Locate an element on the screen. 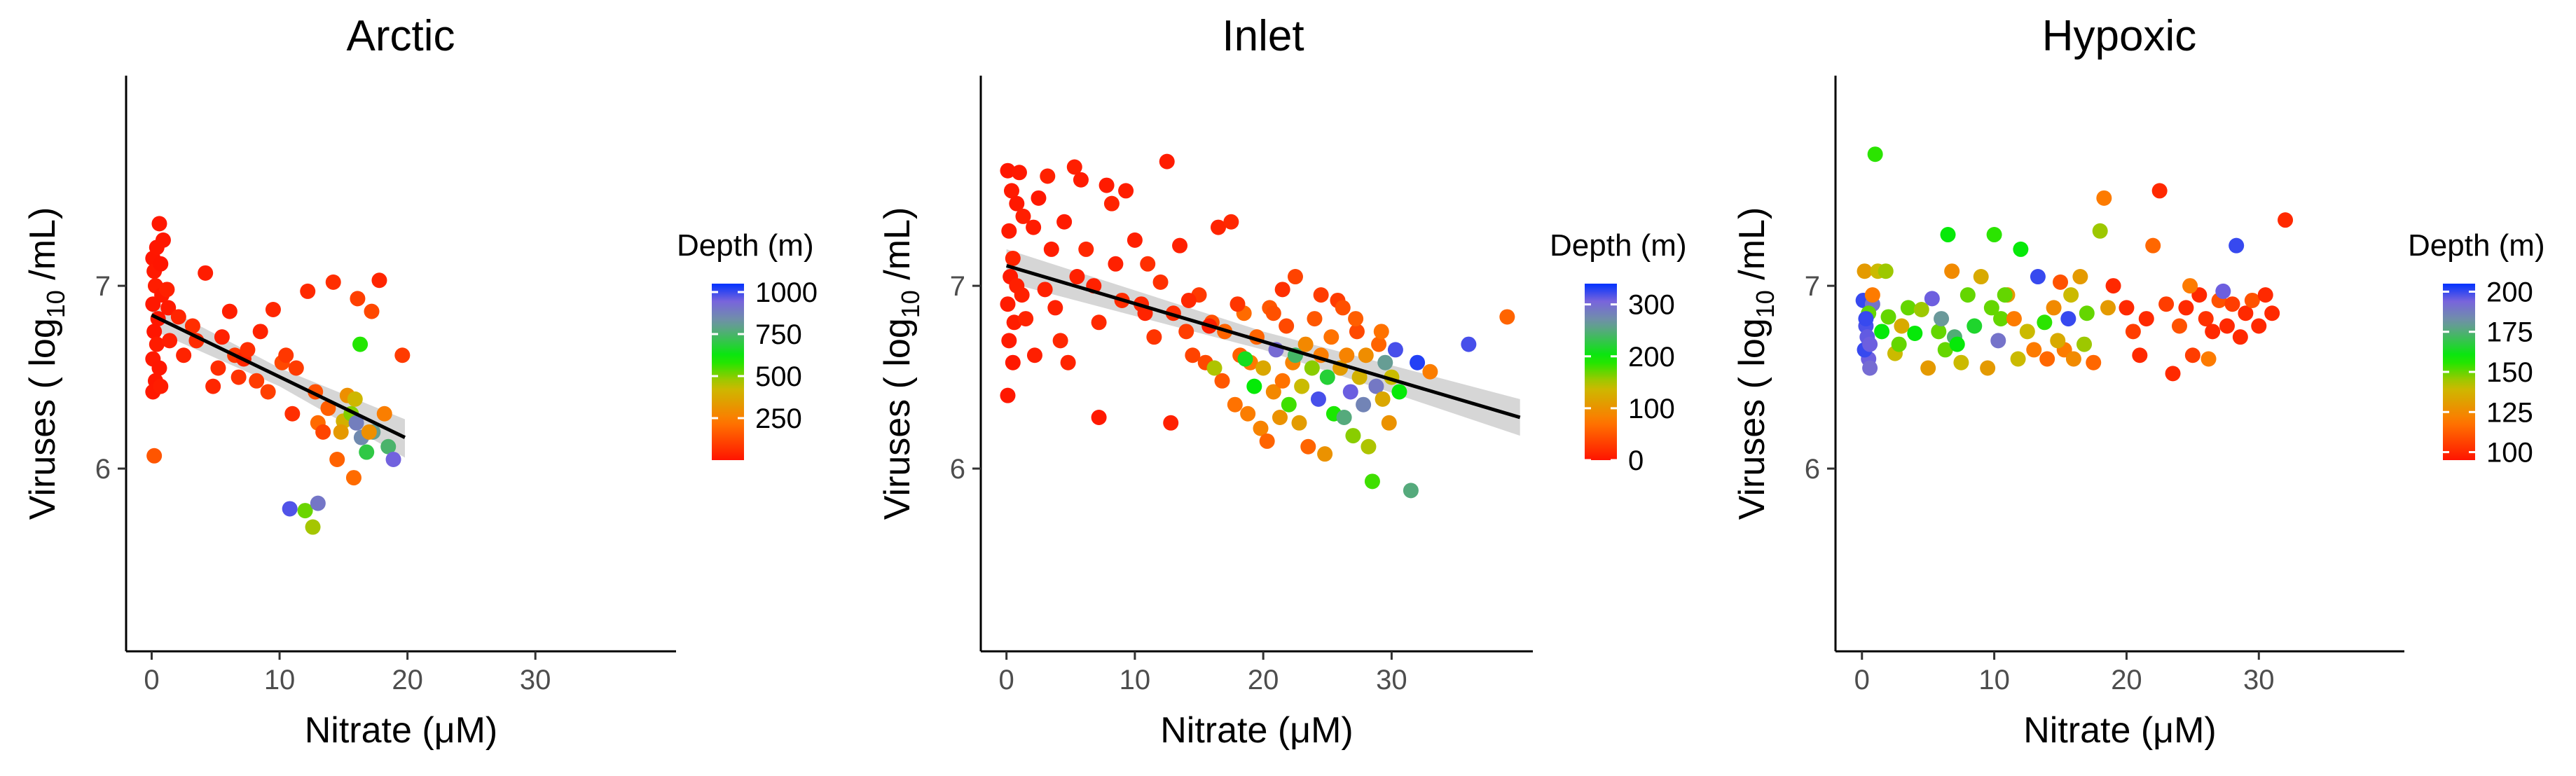 The width and height of the screenshot is (2576, 776). panel-inlet-y-axis-title: Viruses ( log10 /mL) is located at coordinates (901, 363).